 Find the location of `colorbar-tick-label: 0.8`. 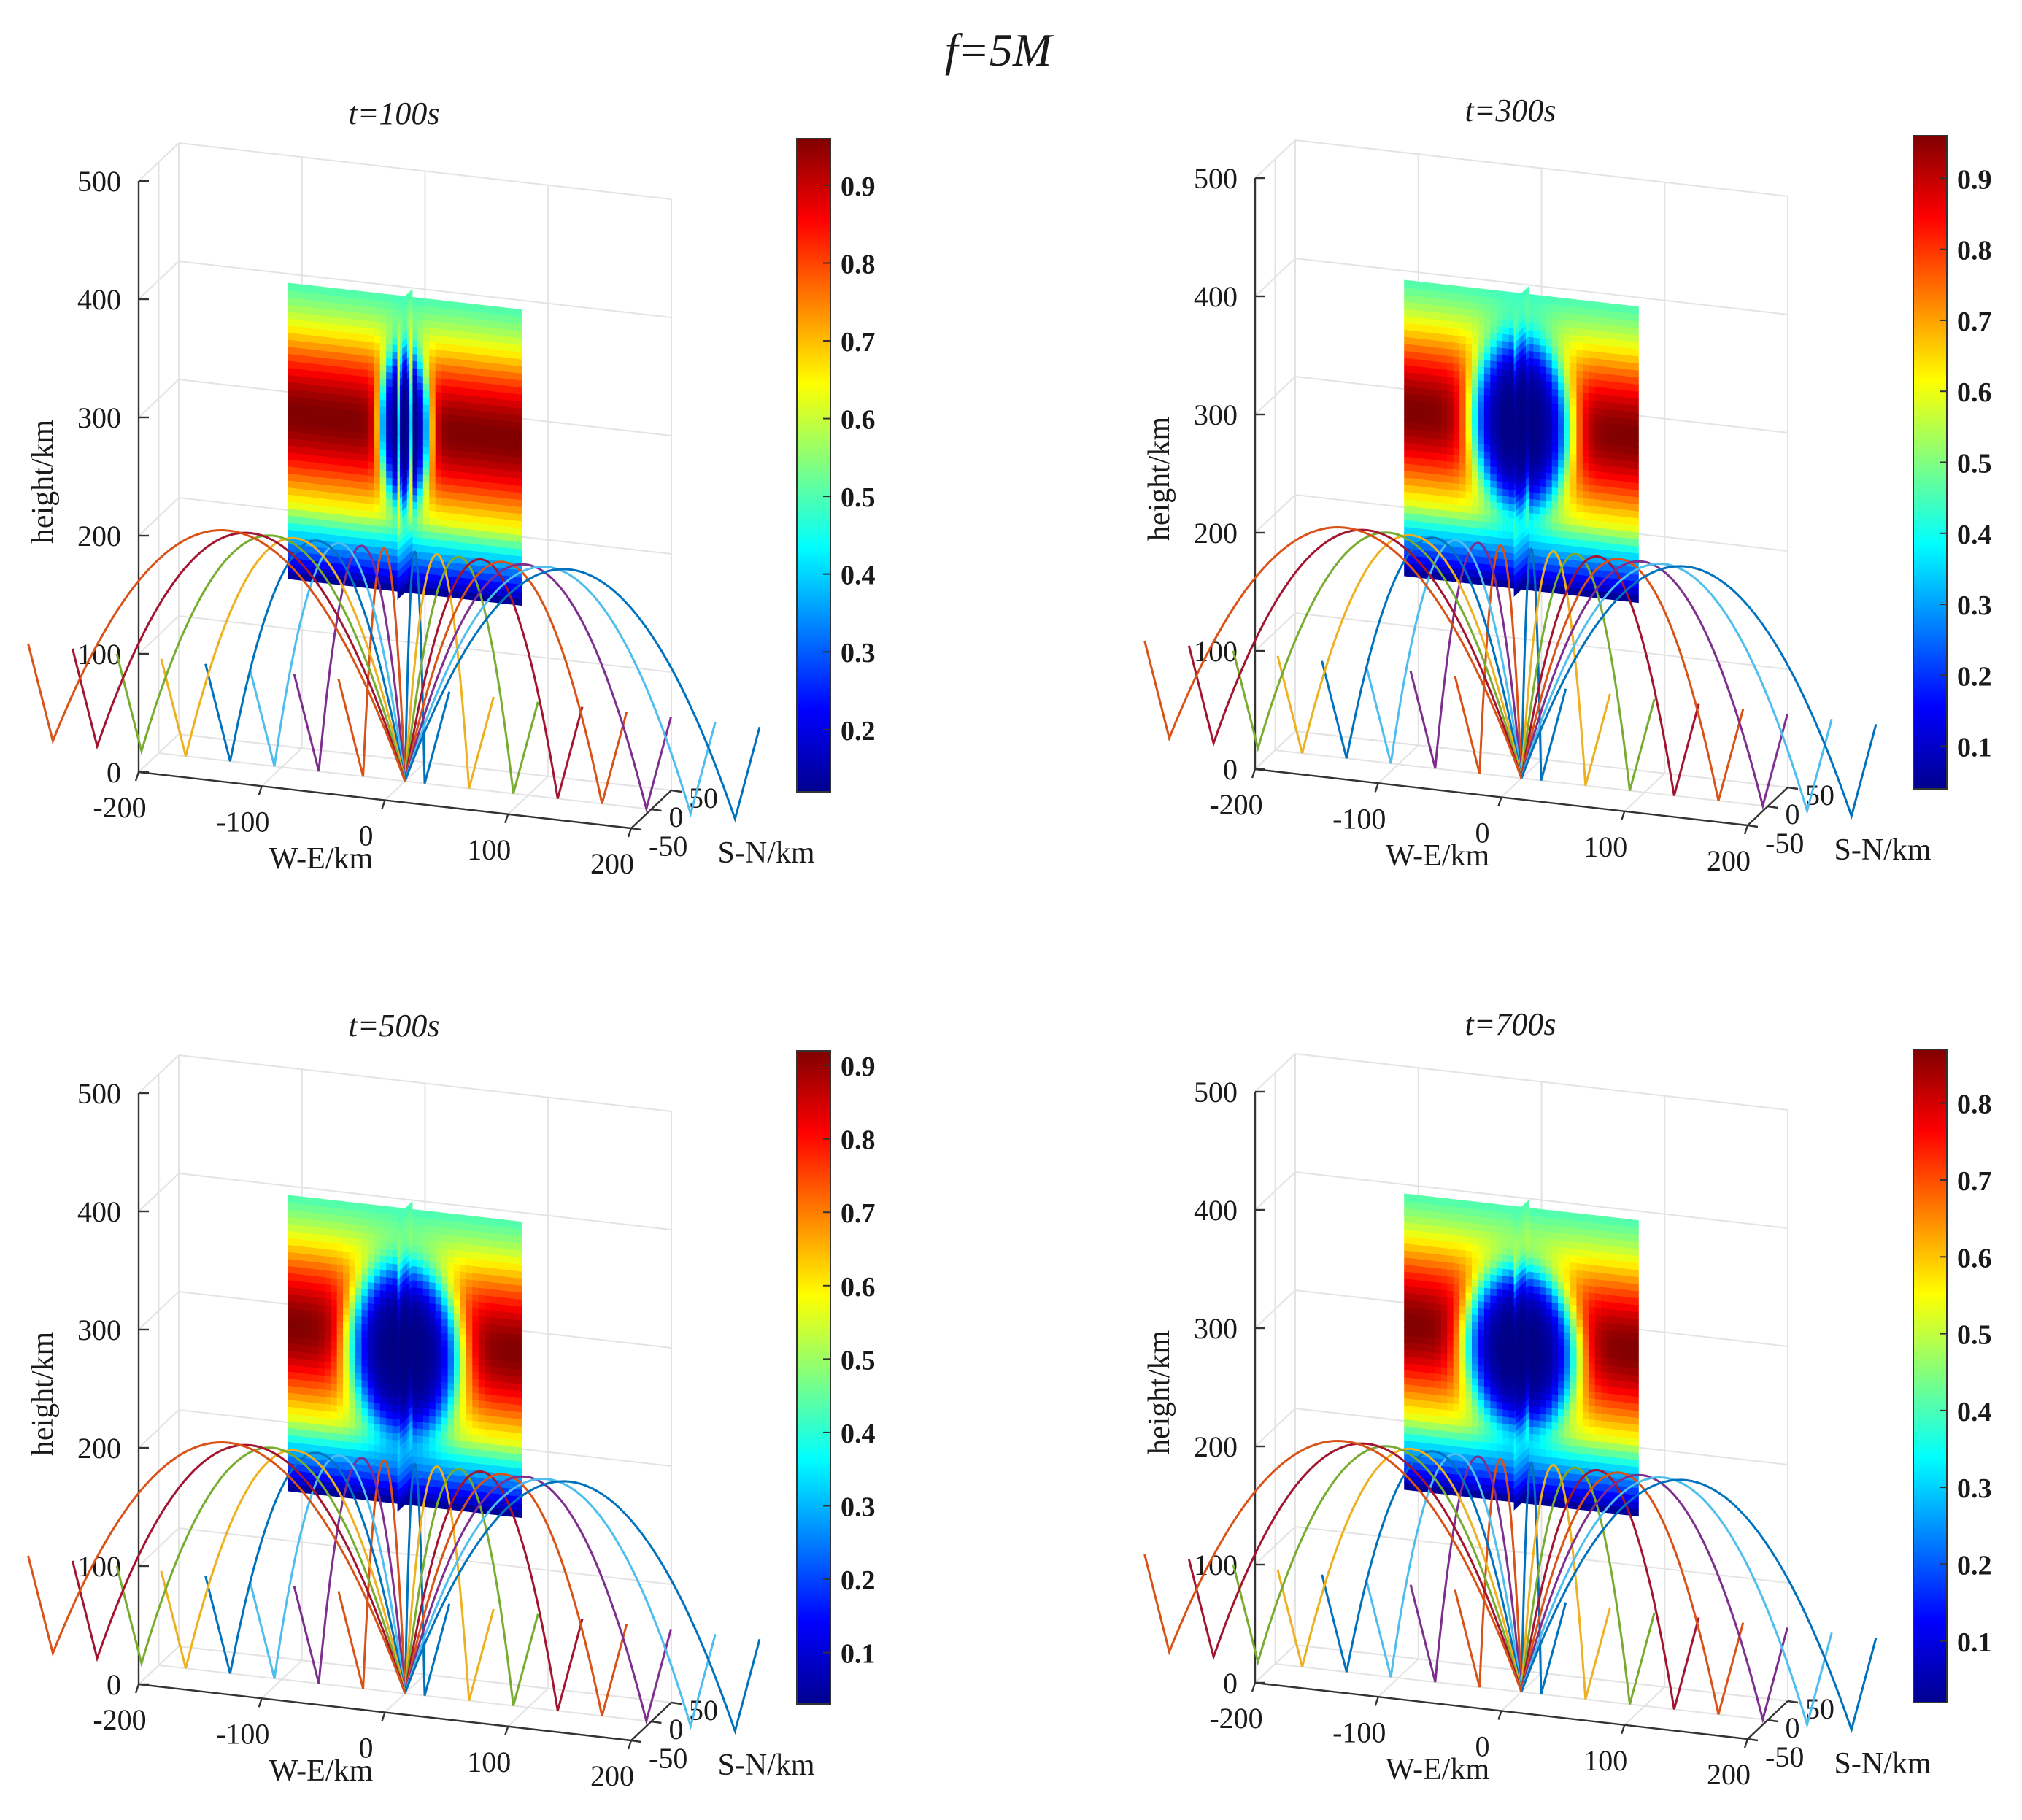

colorbar-tick-label: 0.8 is located at coordinates (858, 264).